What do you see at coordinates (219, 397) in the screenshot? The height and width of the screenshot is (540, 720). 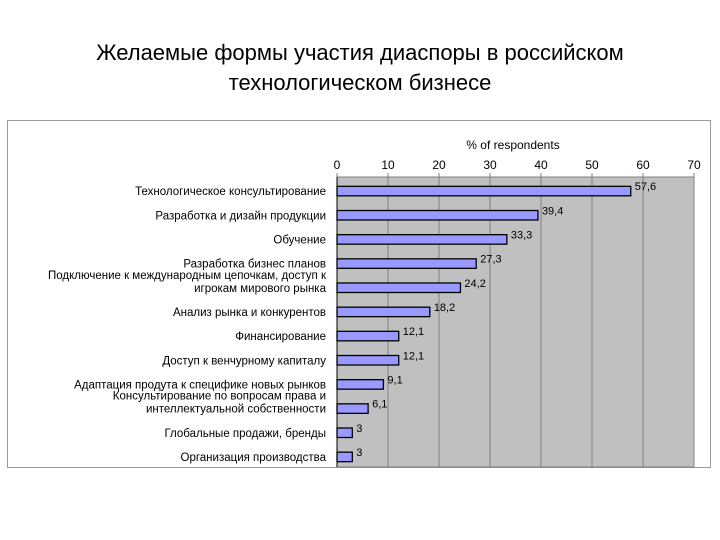 I see `category-label: Консультирование по вопросам права и` at bounding box center [219, 397].